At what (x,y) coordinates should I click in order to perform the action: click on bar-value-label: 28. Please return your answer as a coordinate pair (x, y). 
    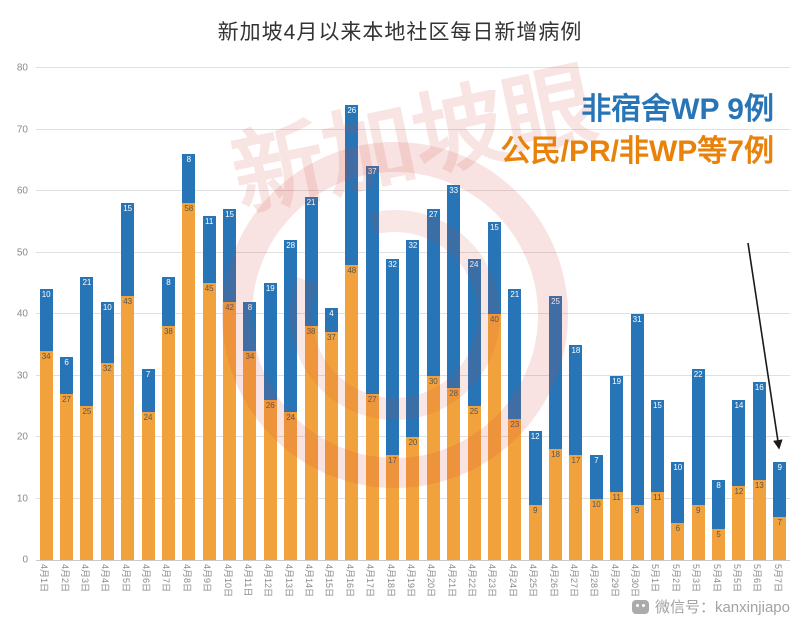
    Looking at the image, I should click on (454, 393).